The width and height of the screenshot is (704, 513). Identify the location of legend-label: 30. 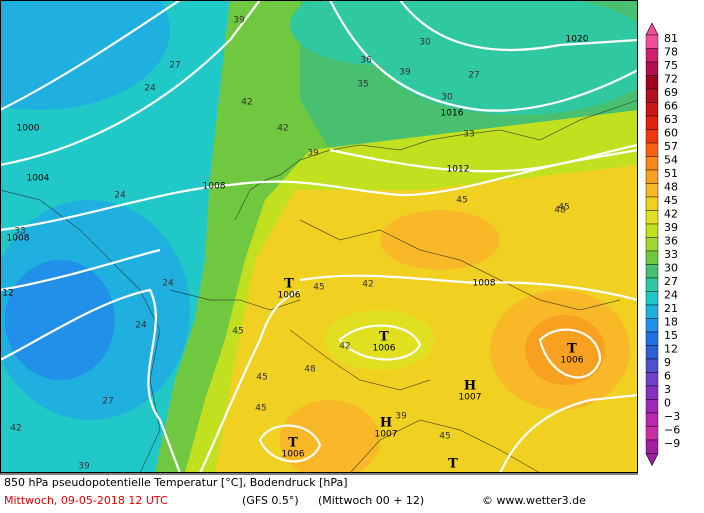
(671, 267).